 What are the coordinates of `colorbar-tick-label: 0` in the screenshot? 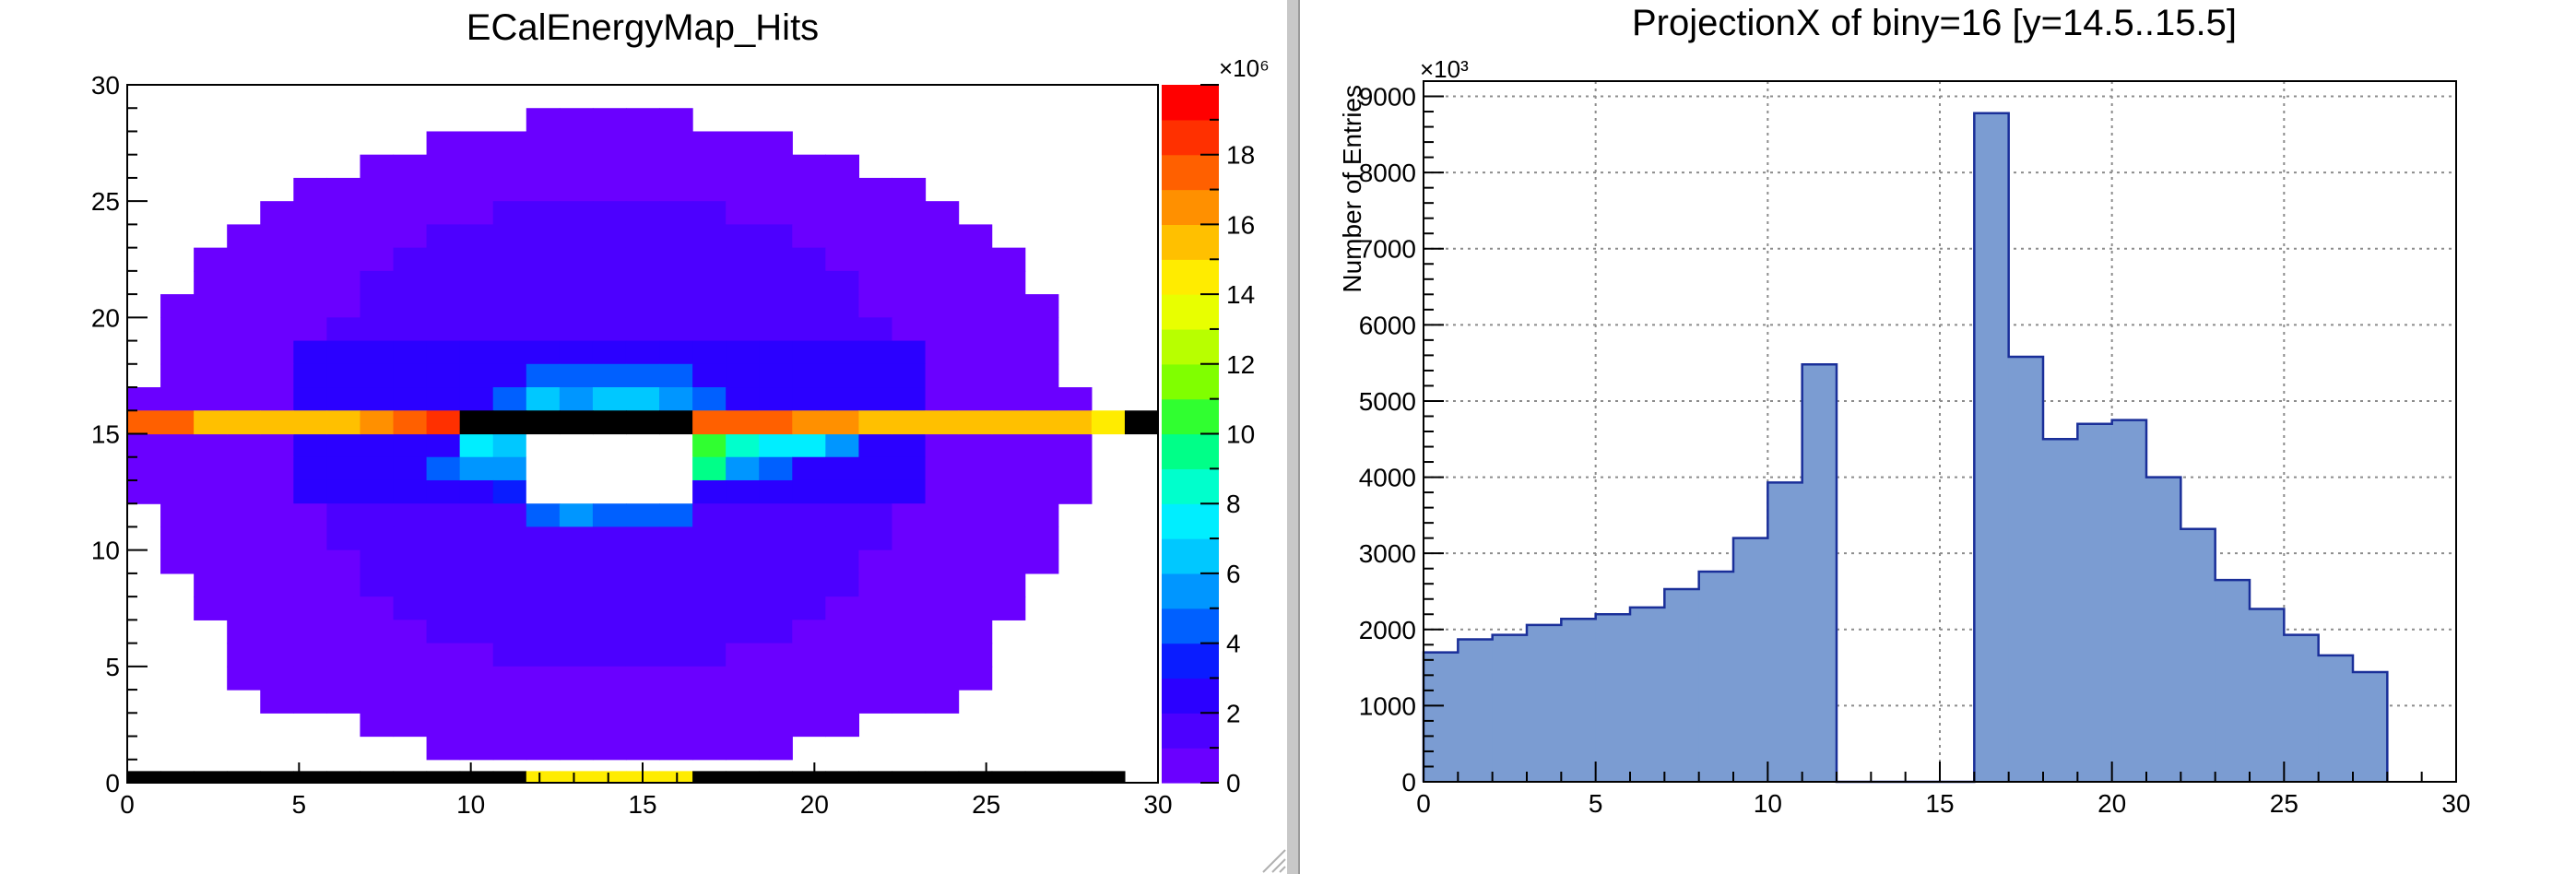 It's located at (1233, 783).